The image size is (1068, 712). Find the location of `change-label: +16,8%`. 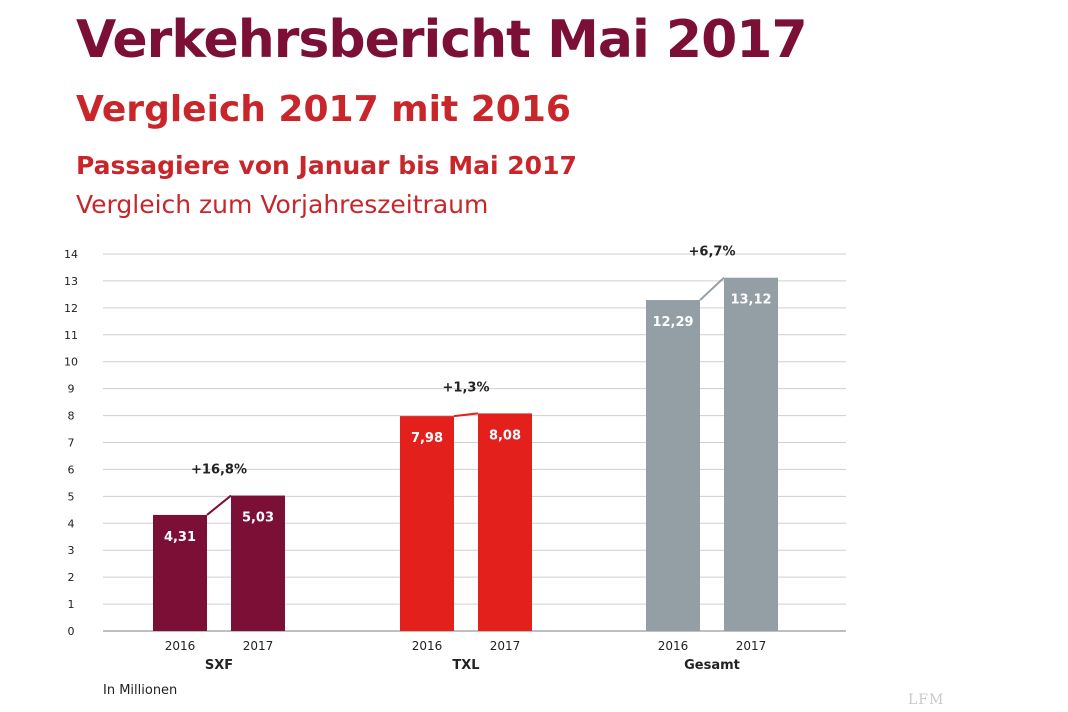

change-label: +16,8% is located at coordinates (219, 470).